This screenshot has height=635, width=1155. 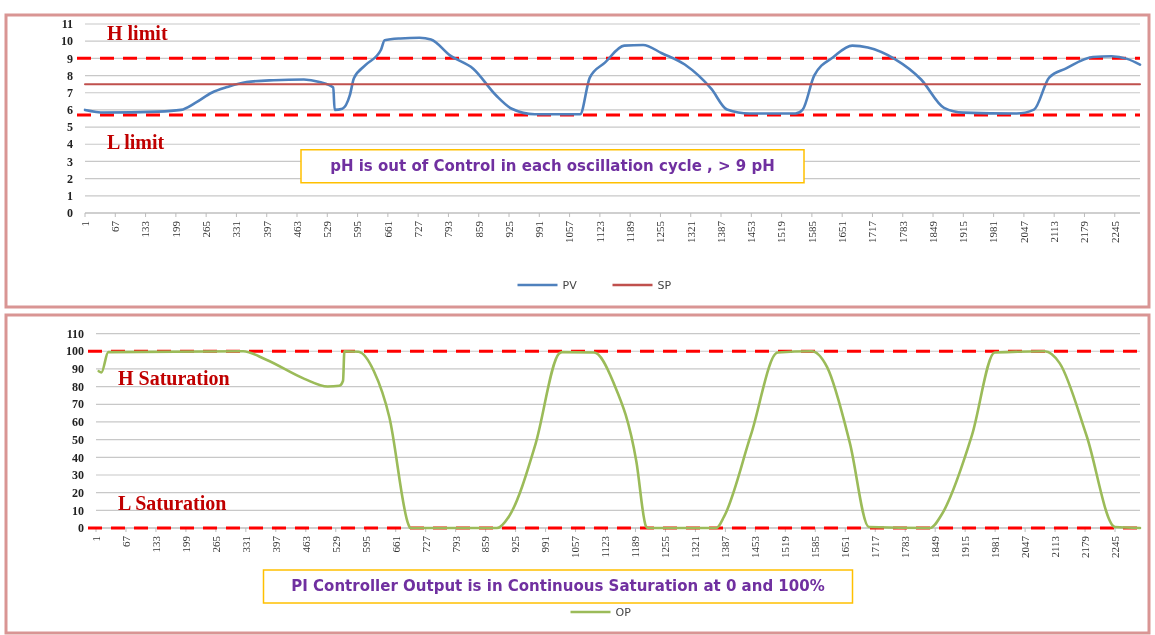 What do you see at coordinates (570, 285) in the screenshot?
I see `legend-label: PV` at bounding box center [570, 285].